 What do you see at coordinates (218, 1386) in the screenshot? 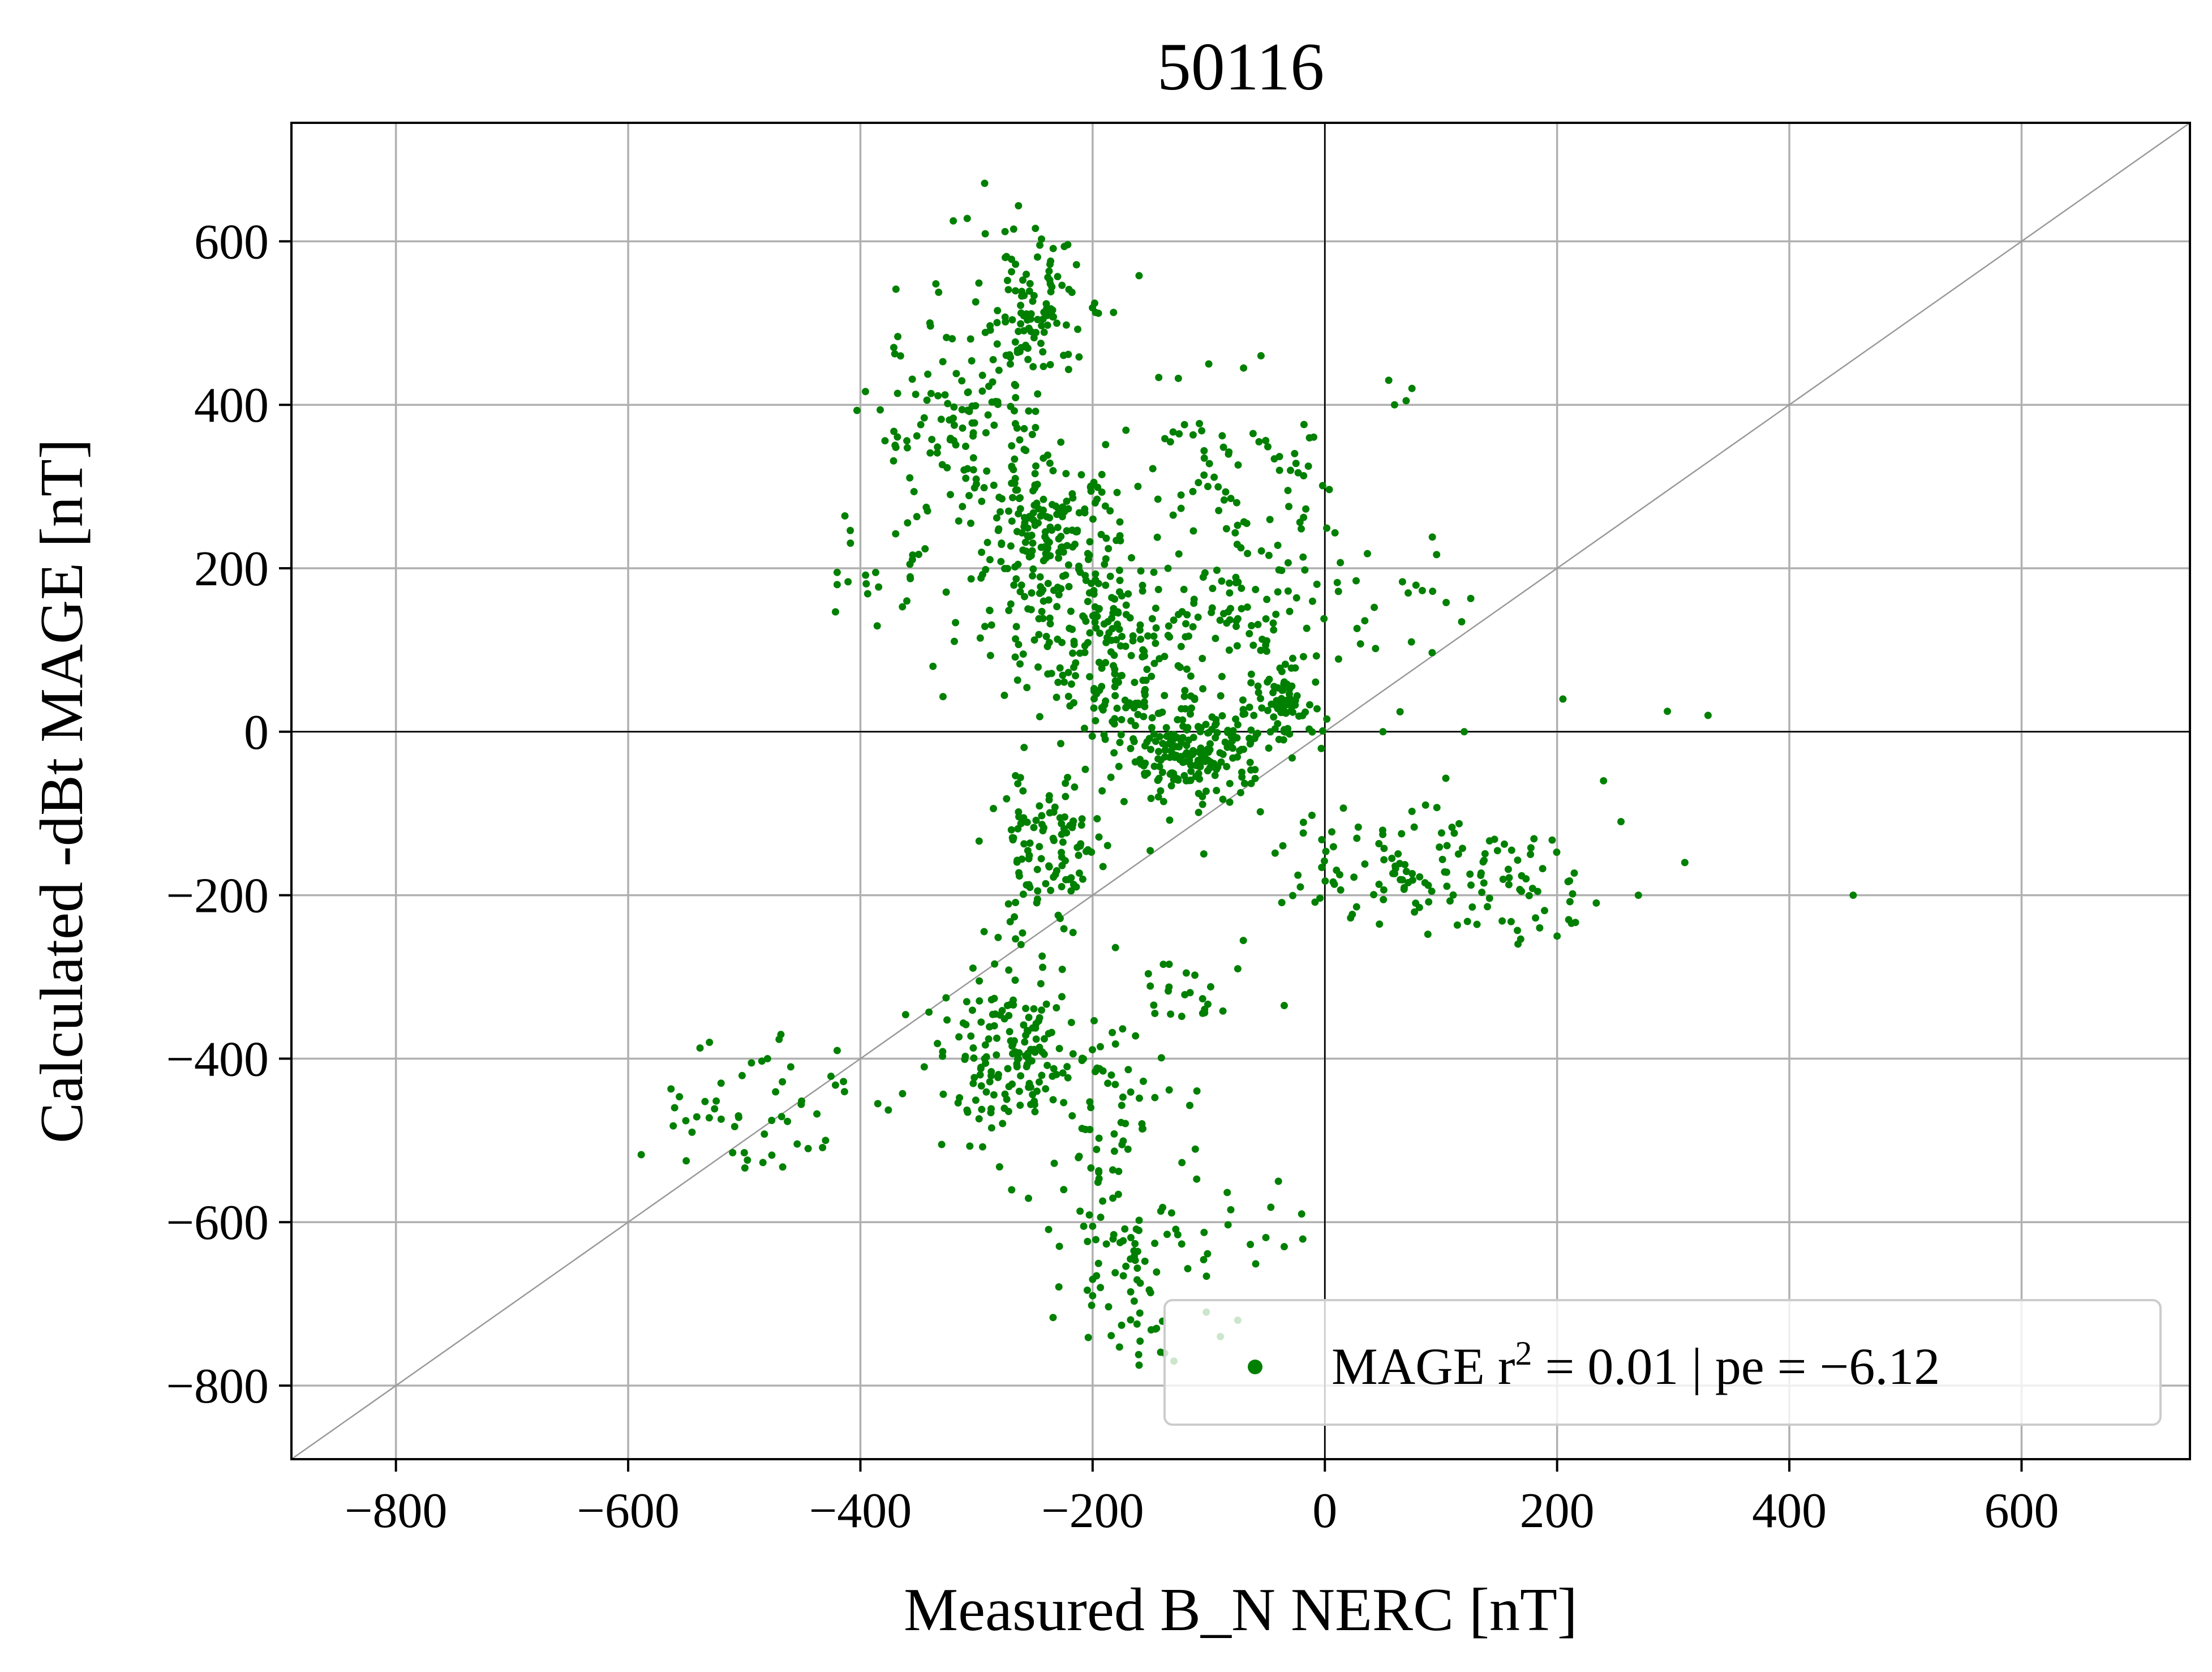
I see `y-tick-label: −800` at bounding box center [218, 1386].